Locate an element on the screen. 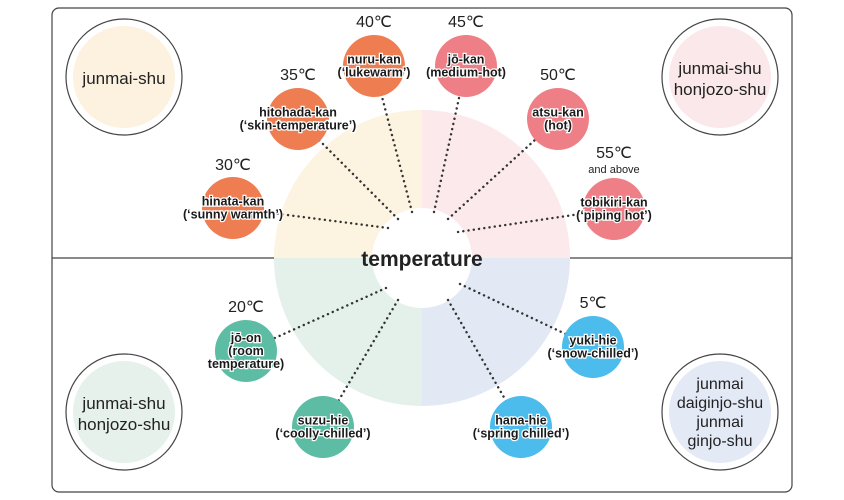  temp-node-atsu-kan: 50℃ atsu-kan(hot) is located at coordinates (558, 108).